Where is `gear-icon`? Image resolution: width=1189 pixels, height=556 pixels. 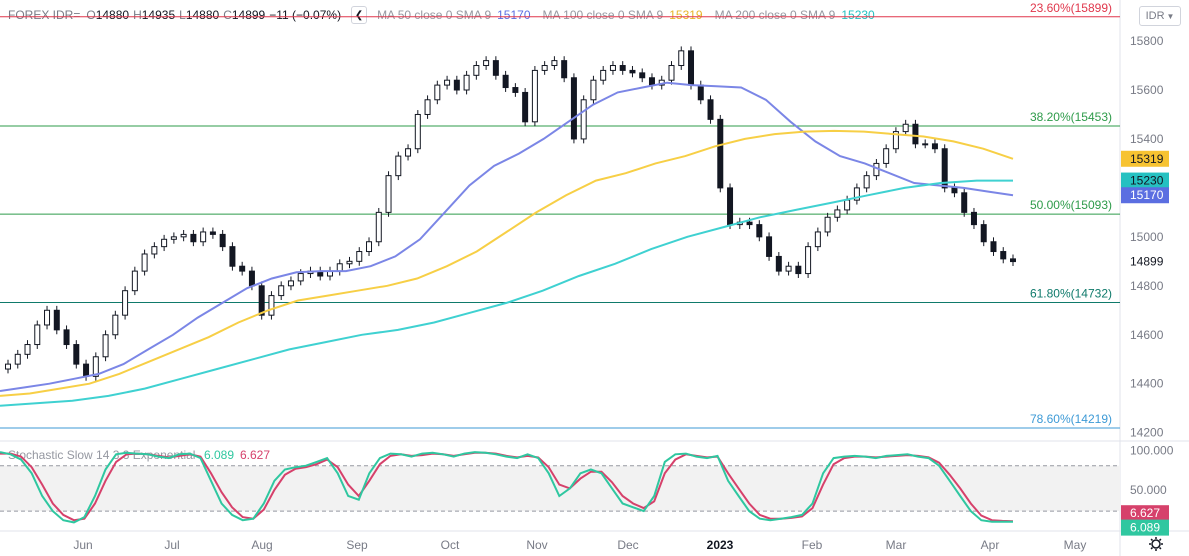 gear-icon is located at coordinates (1156, 544).